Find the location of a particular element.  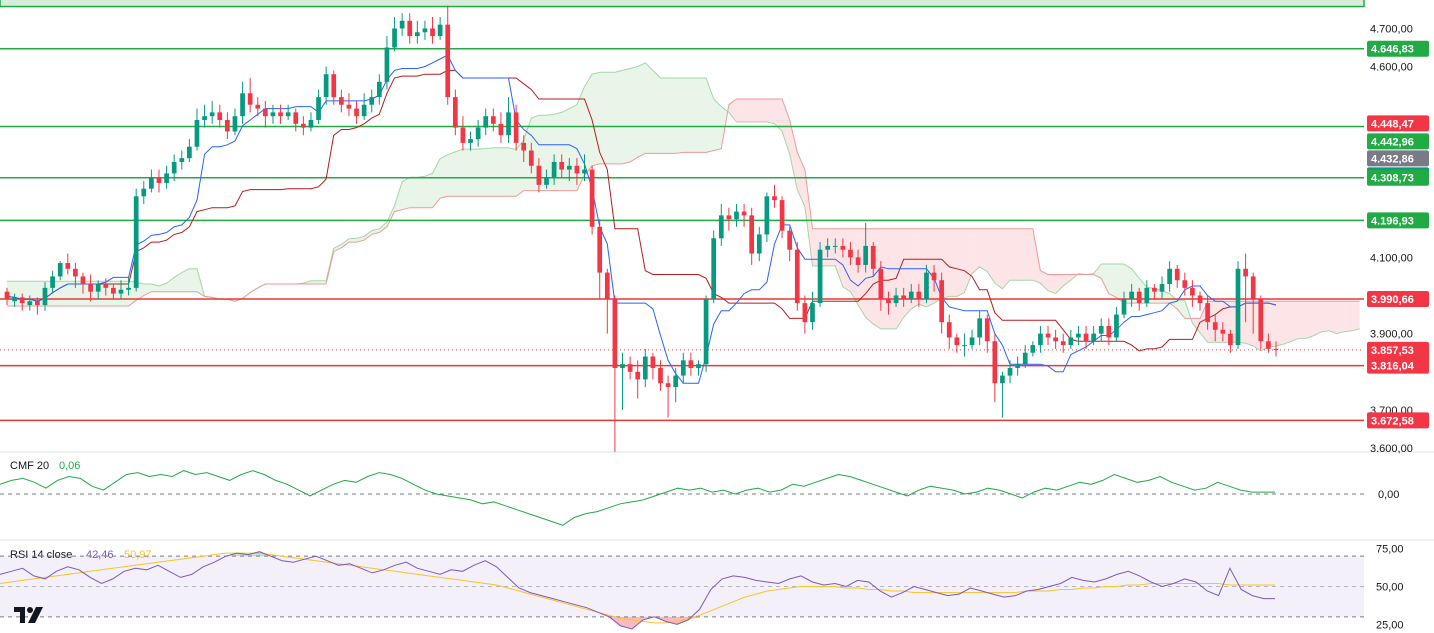

rsi-label: RSI 14 close is located at coordinates (41, 555).